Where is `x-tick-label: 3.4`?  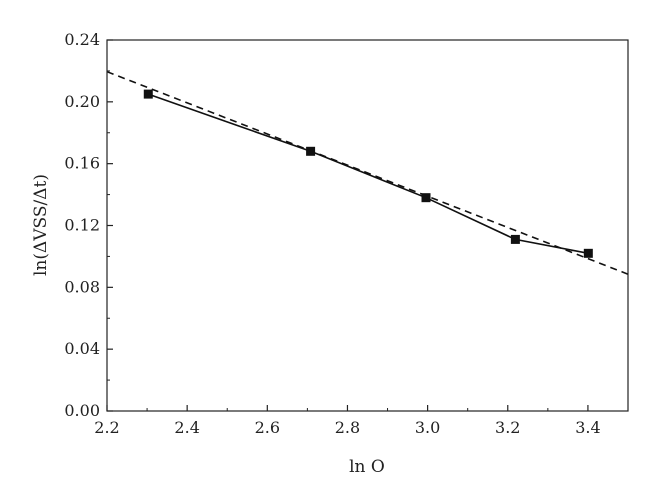
x-tick-label: 3.4 is located at coordinates (587, 427).